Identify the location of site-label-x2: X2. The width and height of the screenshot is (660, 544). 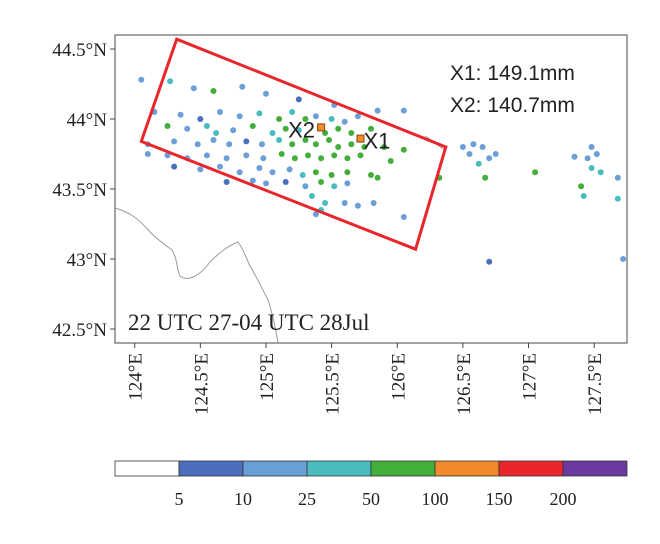
(301, 129).